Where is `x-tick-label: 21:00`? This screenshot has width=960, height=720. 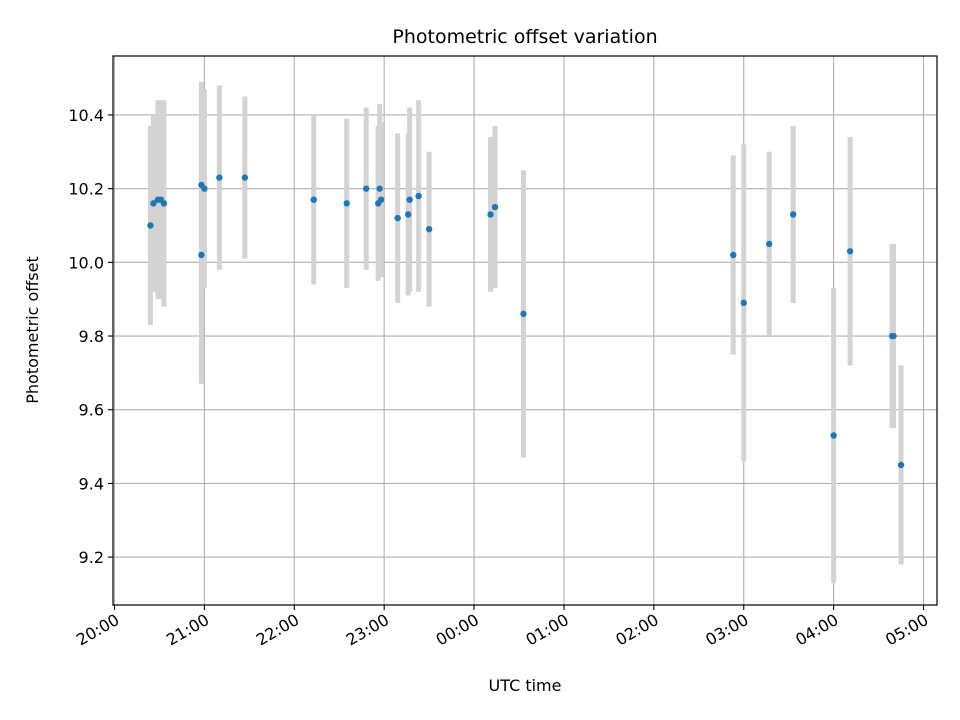 x-tick-label: 21:00 is located at coordinates (187, 630).